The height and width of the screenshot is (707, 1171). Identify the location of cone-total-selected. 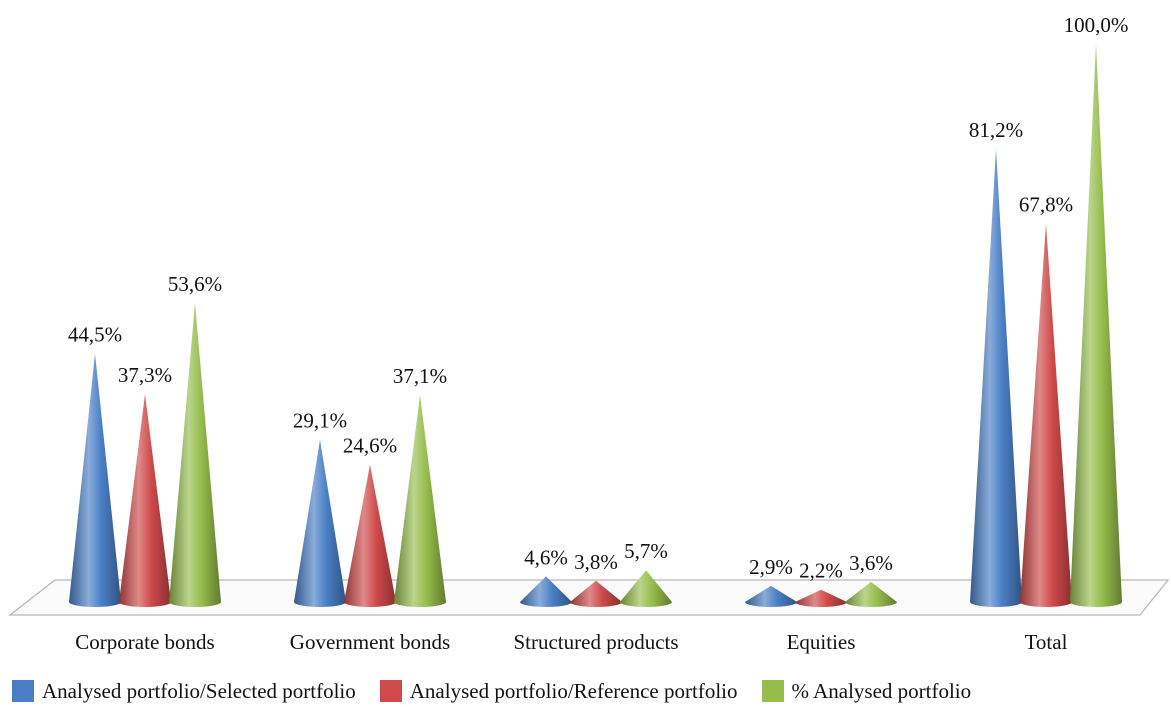
(996, 378).